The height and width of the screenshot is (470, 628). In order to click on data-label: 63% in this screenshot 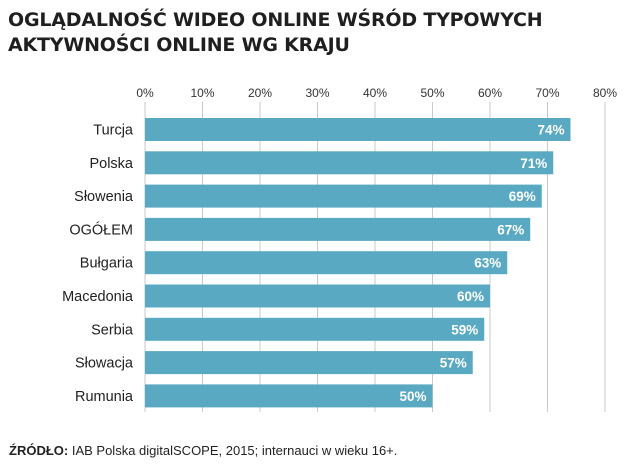, I will do `click(487, 263)`.